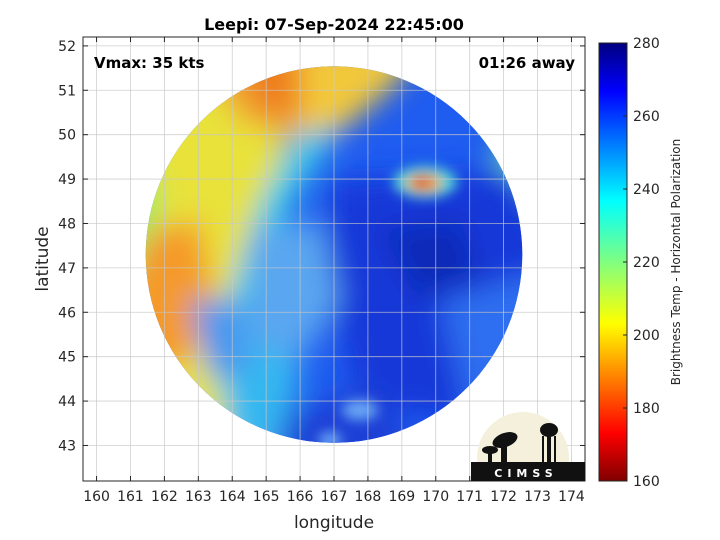 Image resolution: width=720 pixels, height=540 pixels. I want to click on colorbar-gradient, so click(613, 262).